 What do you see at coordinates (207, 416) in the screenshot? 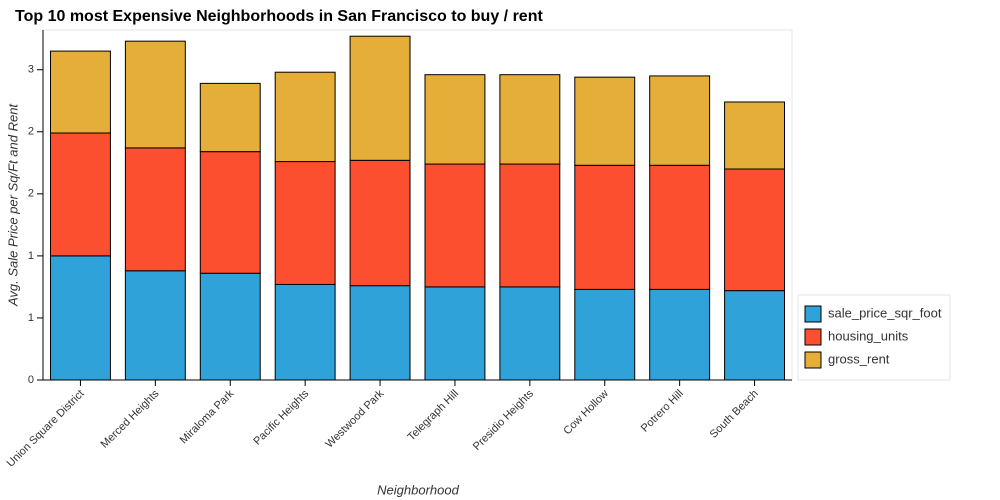
I see `x-tick-label: Miraloma Park` at bounding box center [207, 416].